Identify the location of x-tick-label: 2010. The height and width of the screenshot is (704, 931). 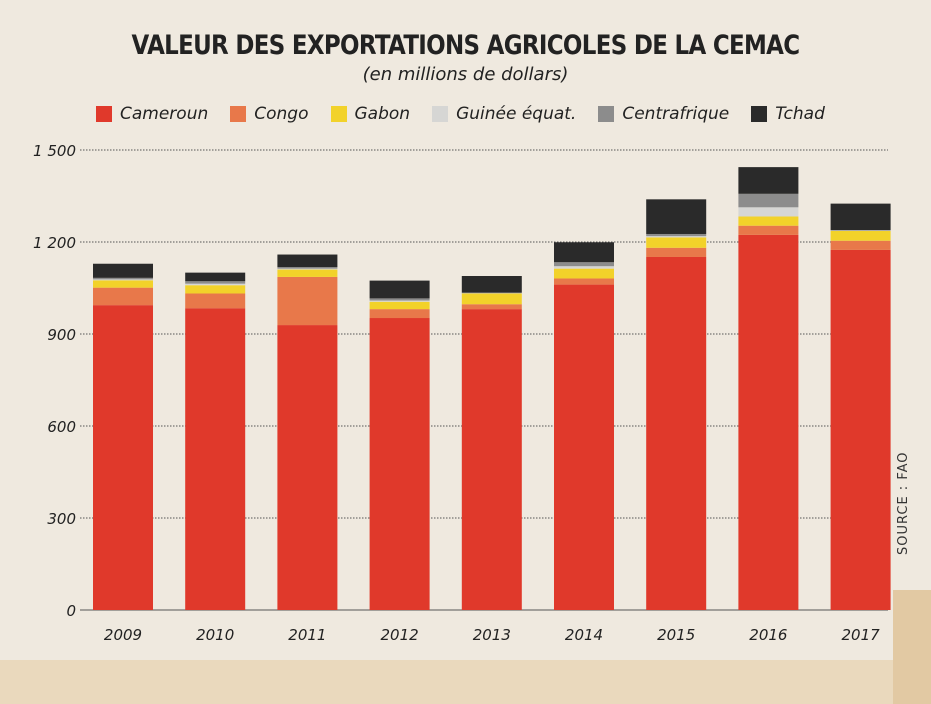
(215, 635).